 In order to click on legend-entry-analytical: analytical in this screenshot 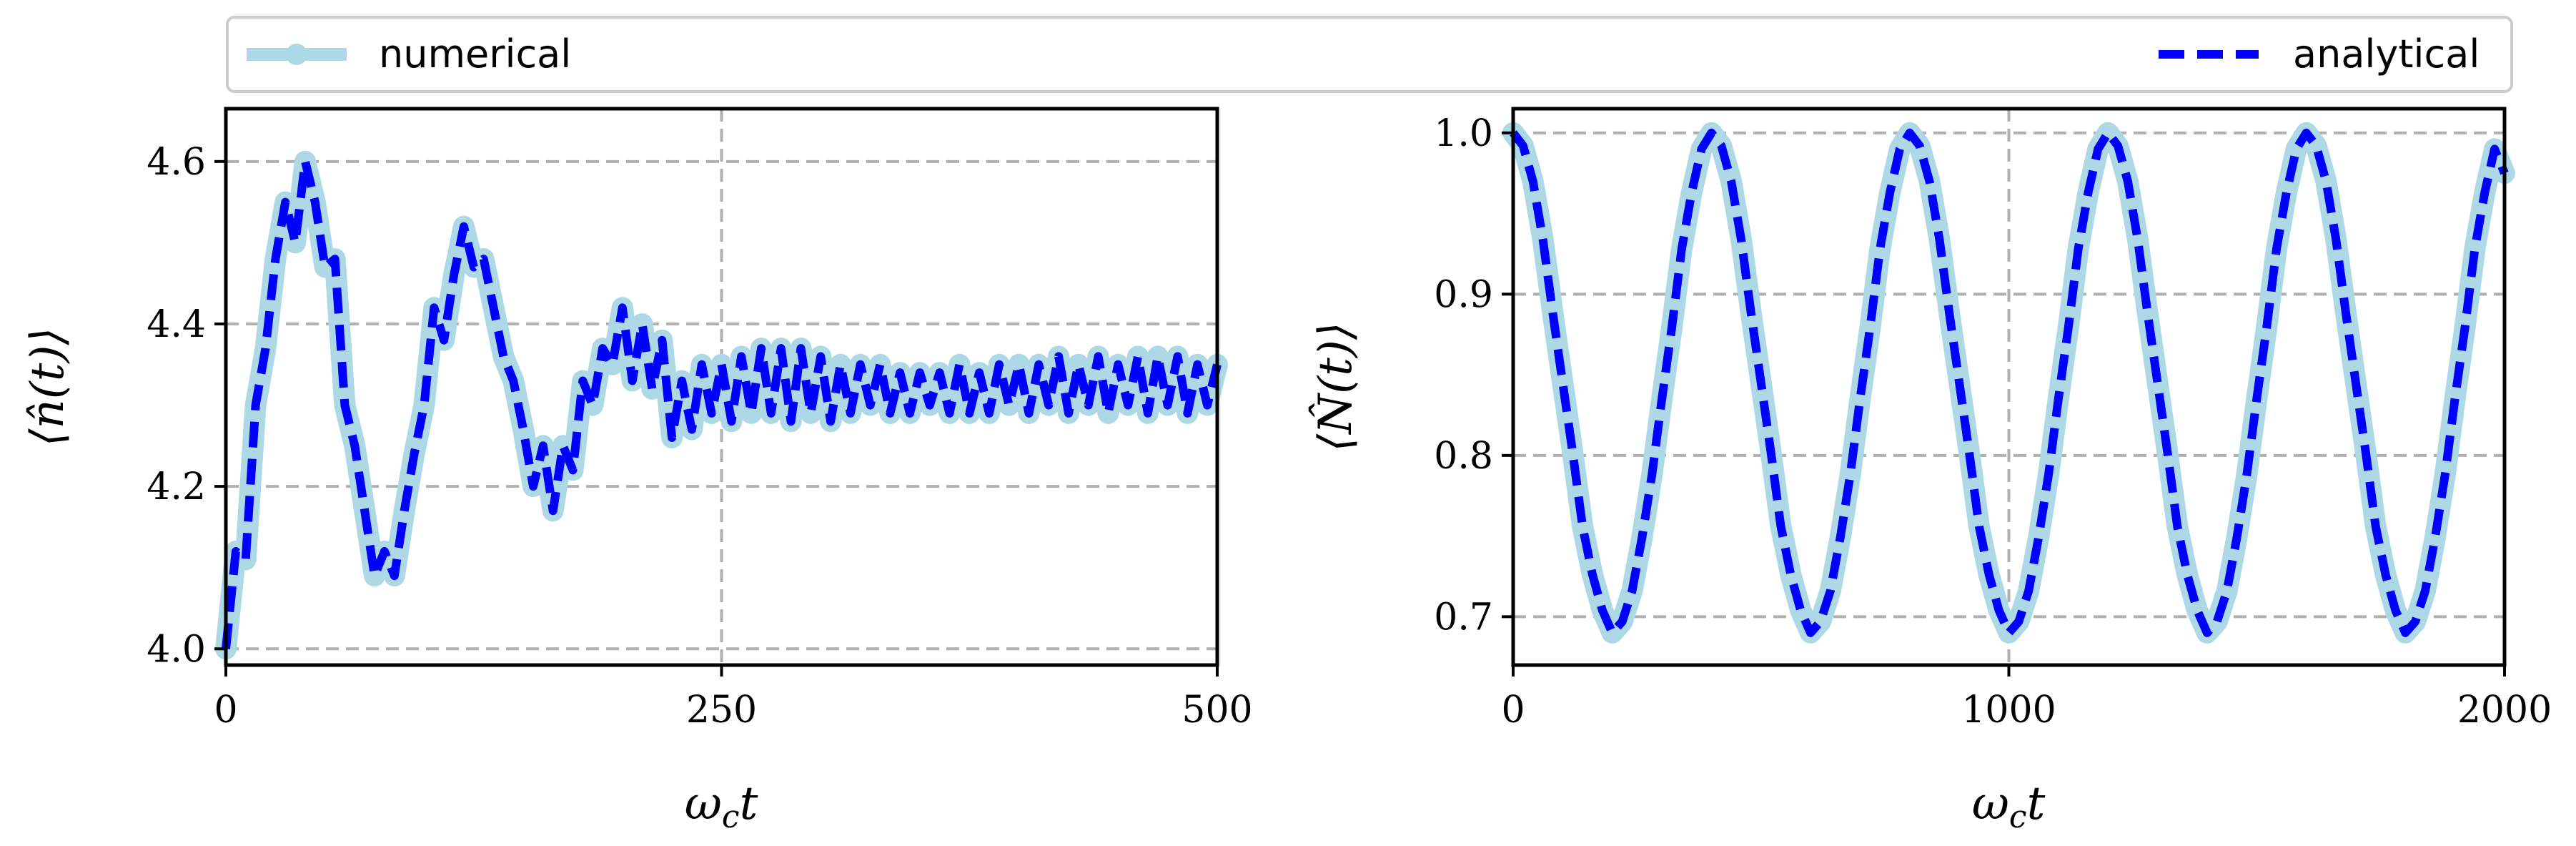, I will do `click(2320, 54)`.